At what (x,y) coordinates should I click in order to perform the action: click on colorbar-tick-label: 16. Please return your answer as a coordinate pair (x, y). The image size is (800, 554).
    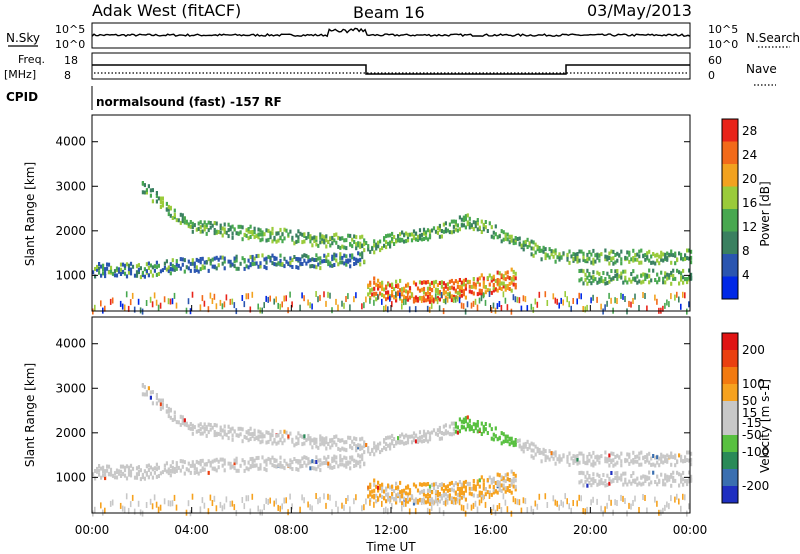
    Looking at the image, I should click on (749, 203).